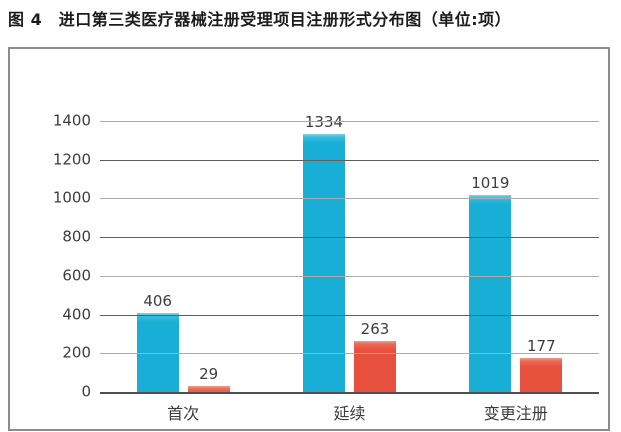 This screenshot has height=432, width=621. What do you see at coordinates (71, 120) in the screenshot?
I see `y-axis-tick-label: 1400` at bounding box center [71, 120].